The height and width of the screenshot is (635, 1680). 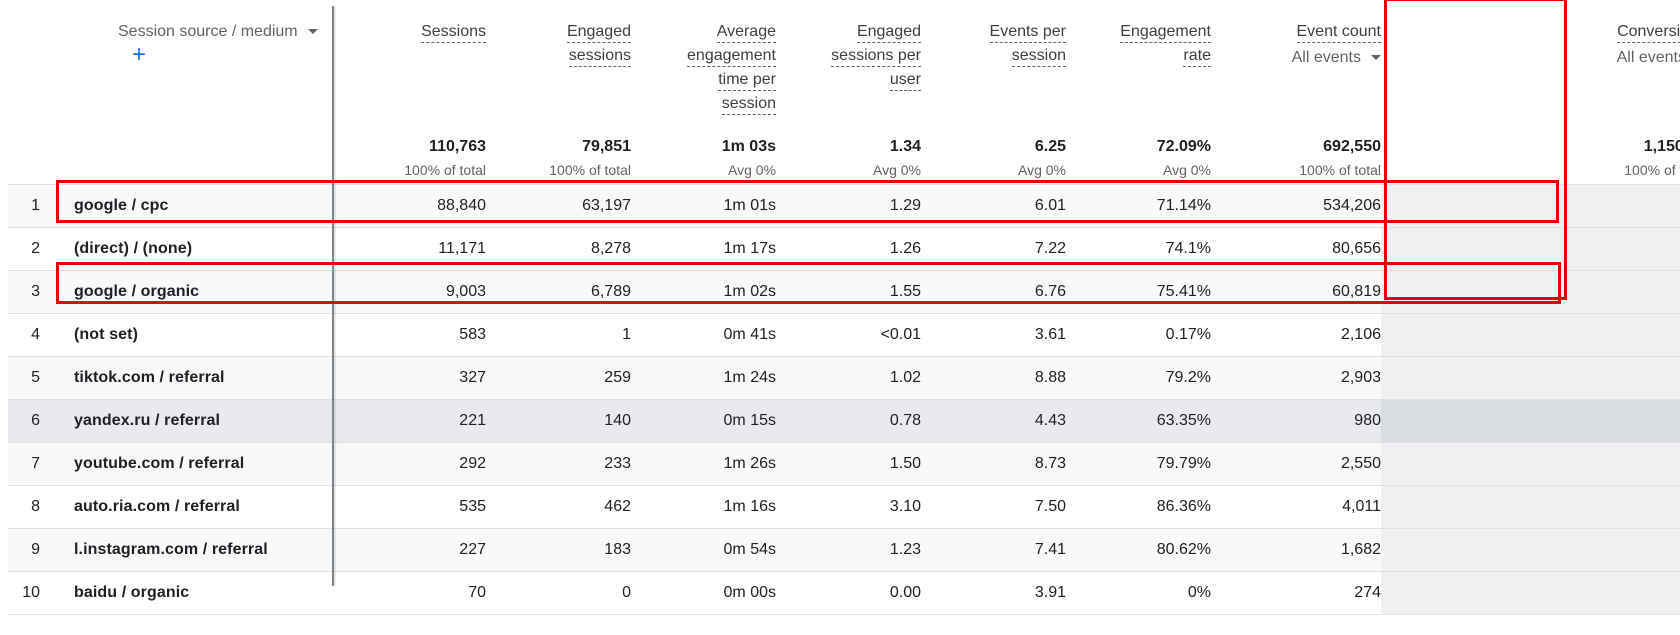 I want to click on row-dimension-cell: (not set), so click(x=195, y=334).